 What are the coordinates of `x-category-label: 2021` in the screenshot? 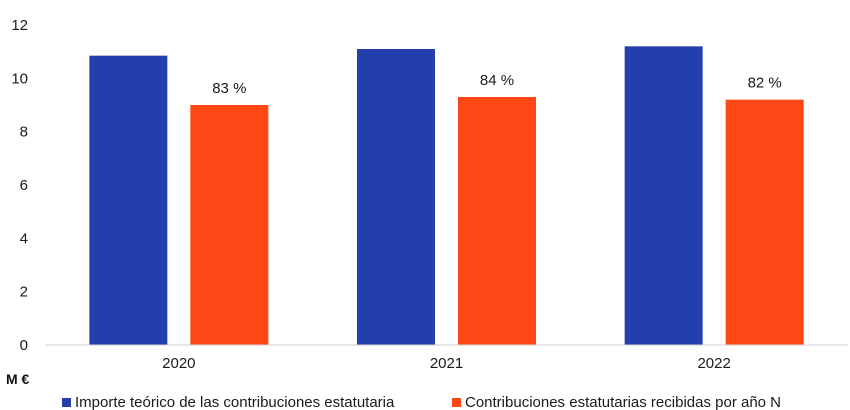 It's located at (446, 363).